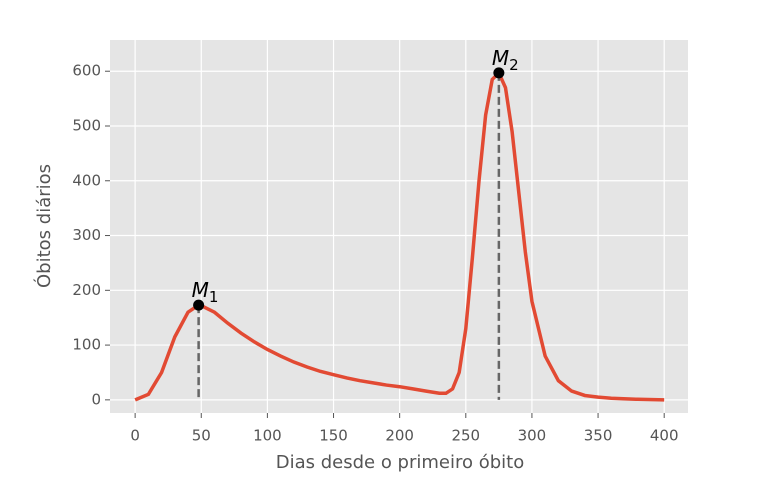  I want to click on y-tick-label: 500, so click(86, 125).